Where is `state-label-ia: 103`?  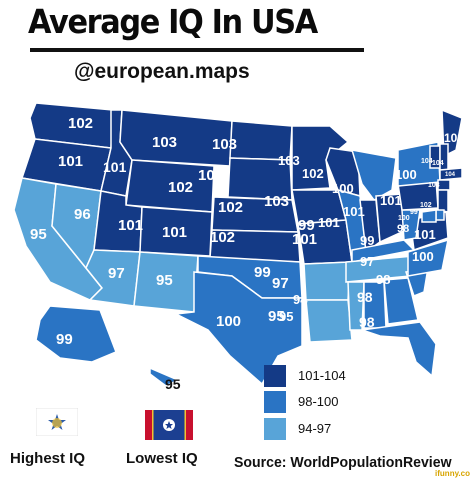
state-label-ia: 103 is located at coordinates (276, 201).